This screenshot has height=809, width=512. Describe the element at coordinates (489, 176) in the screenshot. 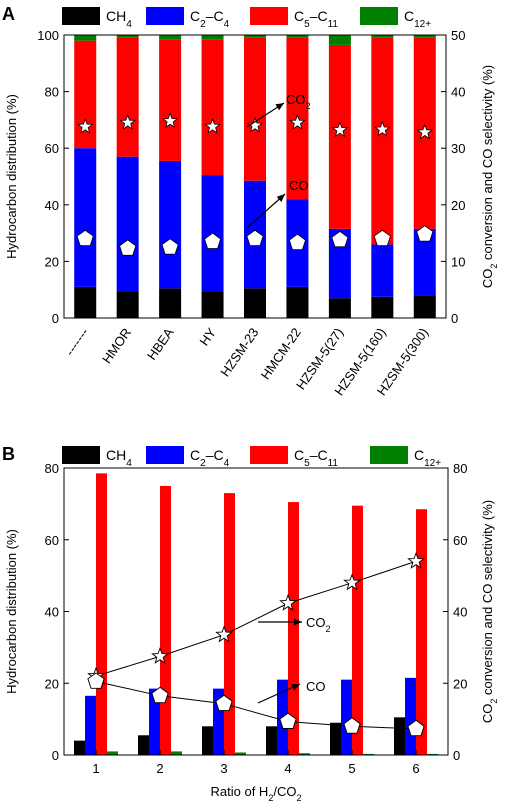

I see `right-axis-label: CO2 conversion and CO selectivity (%)` at that location.